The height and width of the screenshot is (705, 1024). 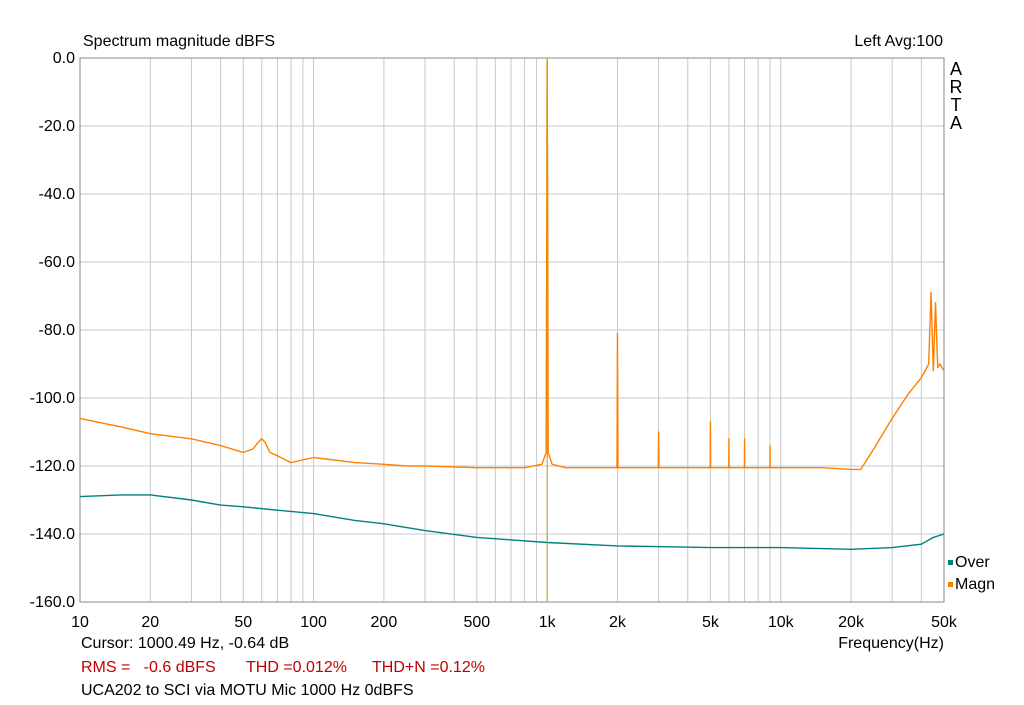 What do you see at coordinates (150, 622) in the screenshot?
I see `x-tick-label: 20` at bounding box center [150, 622].